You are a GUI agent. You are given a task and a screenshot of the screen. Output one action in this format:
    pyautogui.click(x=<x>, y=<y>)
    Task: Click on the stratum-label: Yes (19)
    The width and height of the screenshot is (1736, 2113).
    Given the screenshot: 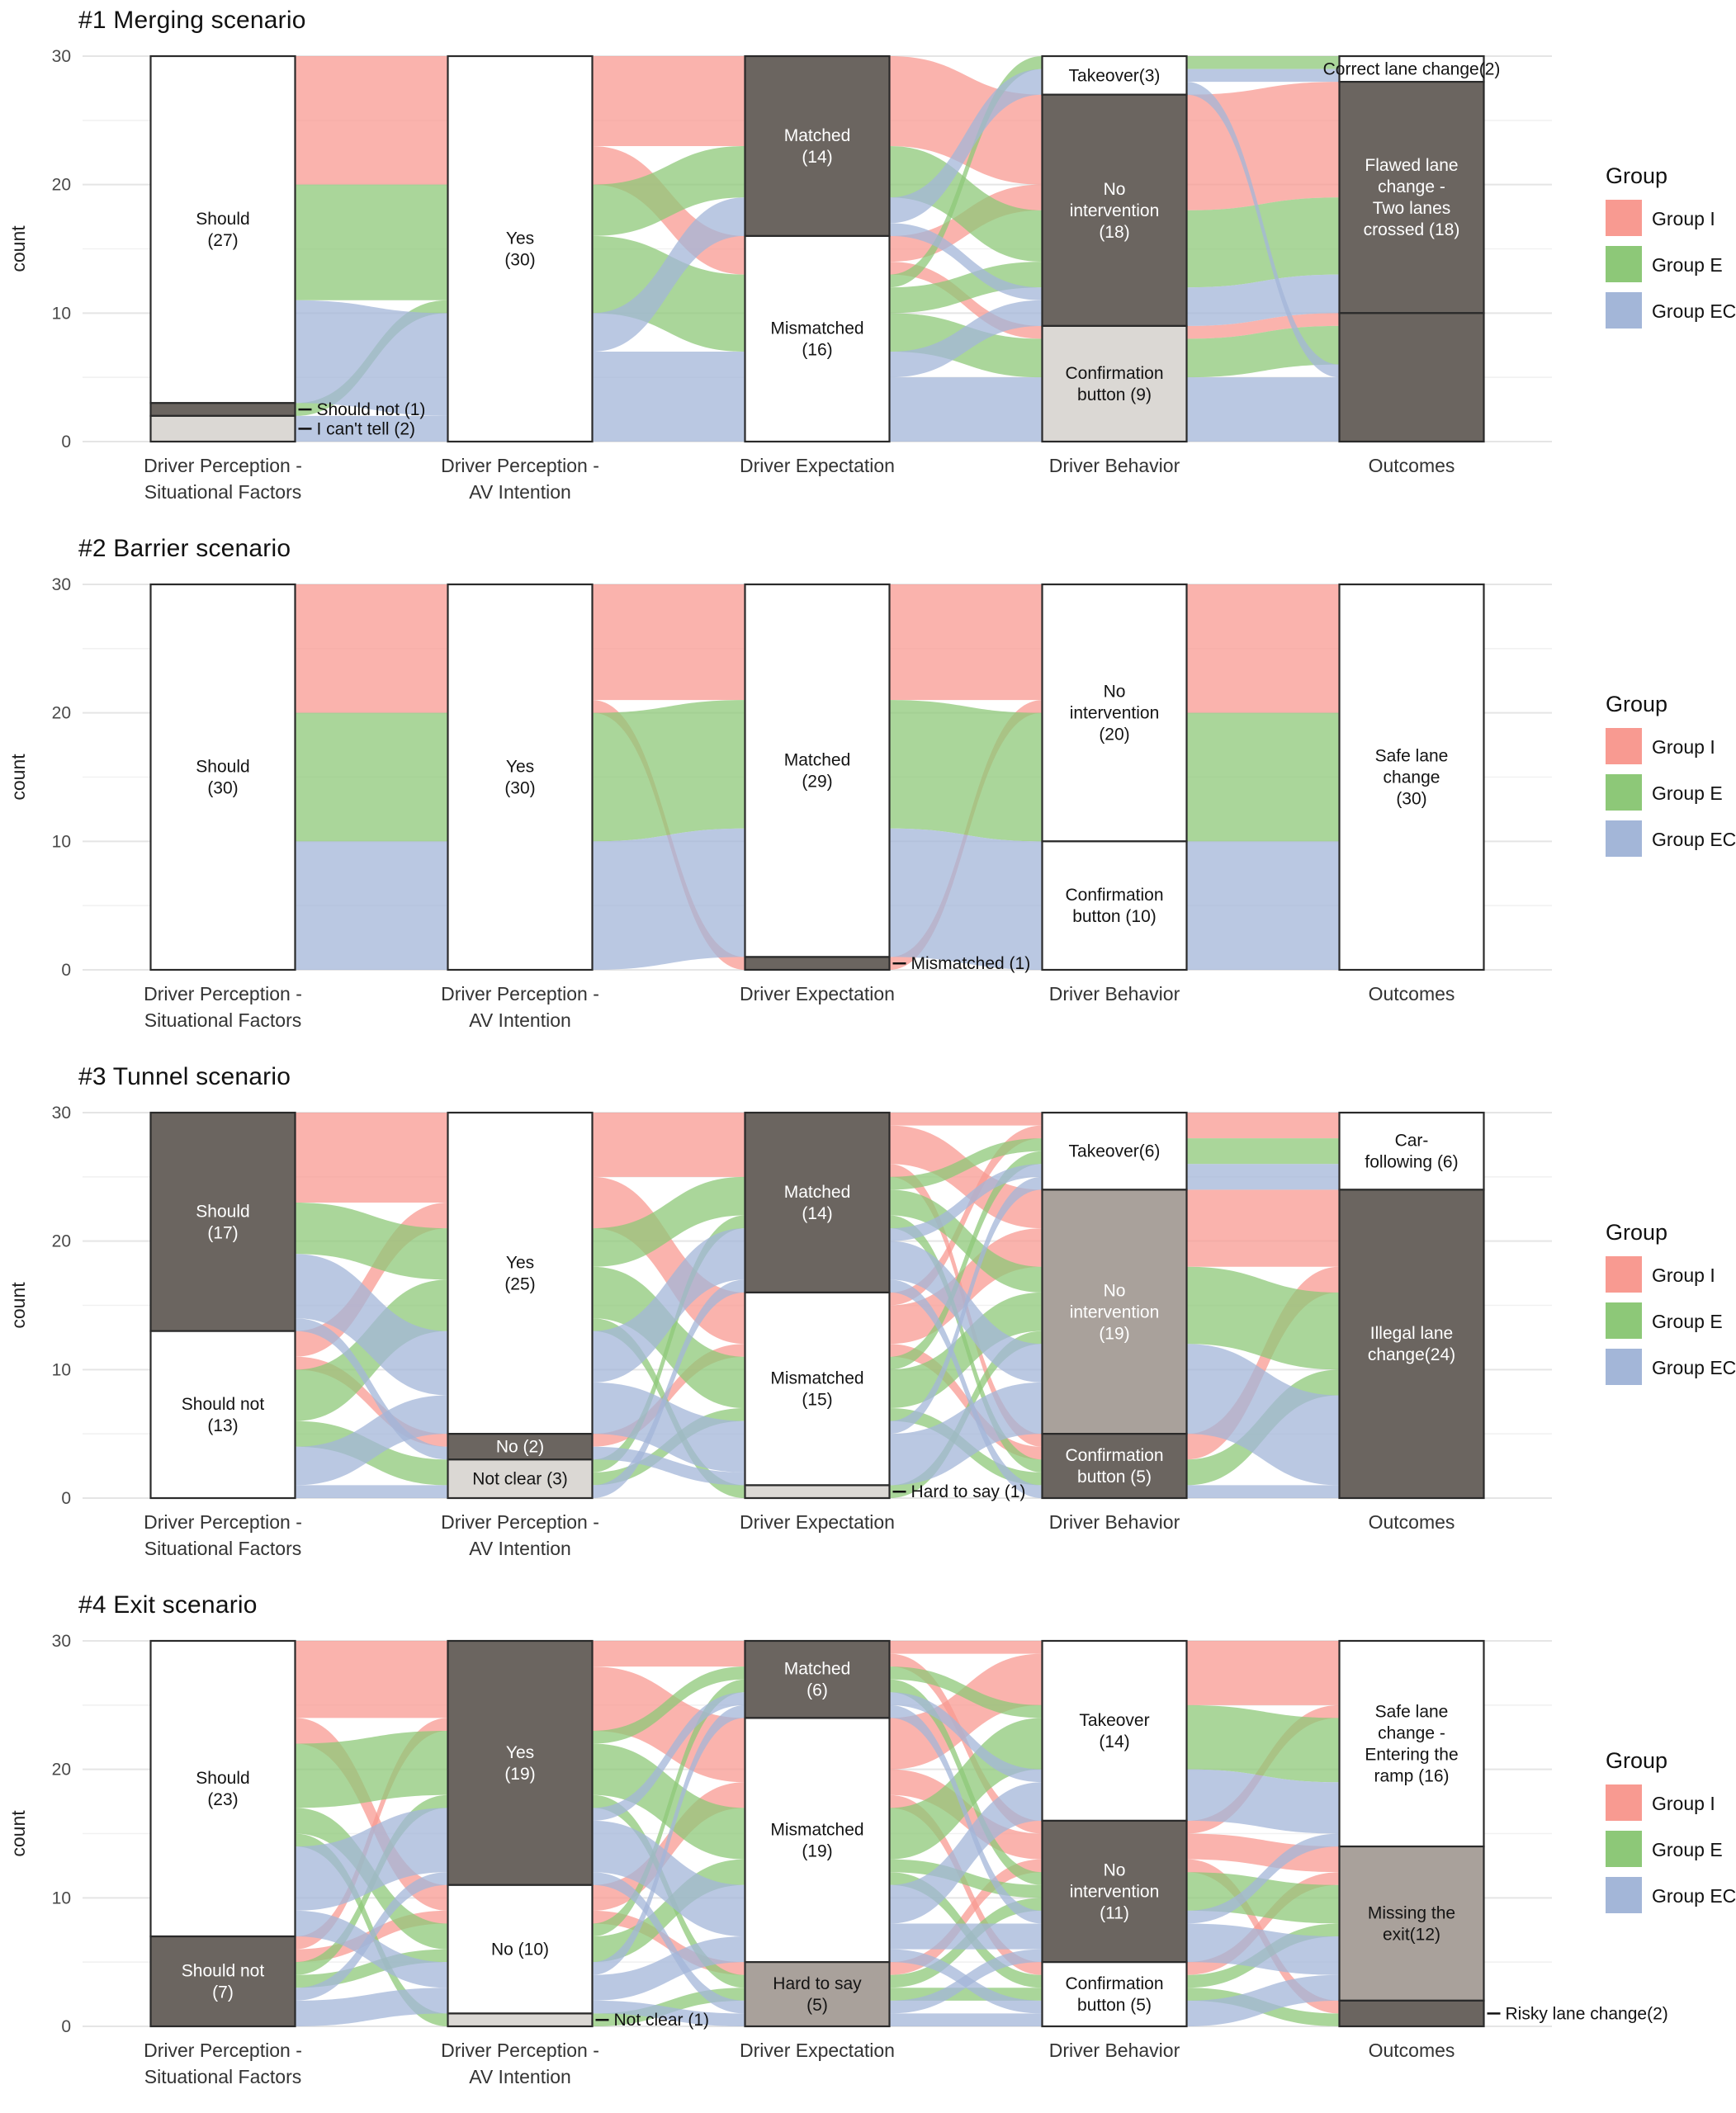 What is the action you would take?
    pyautogui.click(x=519, y=1763)
    